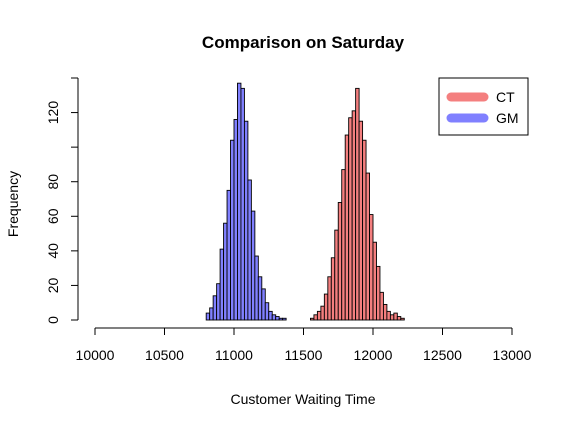 This screenshot has width=569, height=433. I want to click on y-axis: 0 20 40 60 80 120, so click(62, 200).